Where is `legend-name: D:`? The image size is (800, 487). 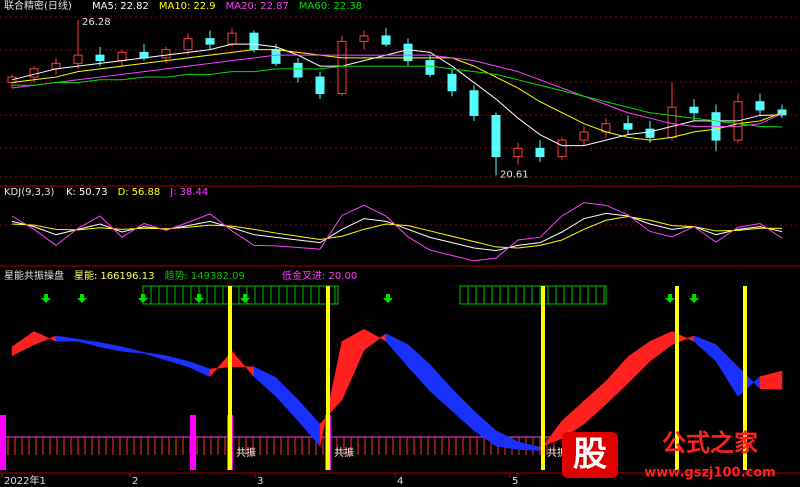
legend-name: D: is located at coordinates (123, 192).